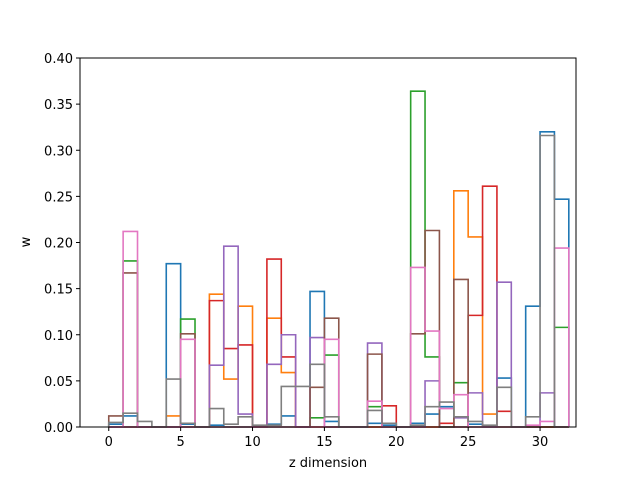  Describe the element at coordinates (58, 382) in the screenshot. I see `y-tick-label: 0.05` at that location.